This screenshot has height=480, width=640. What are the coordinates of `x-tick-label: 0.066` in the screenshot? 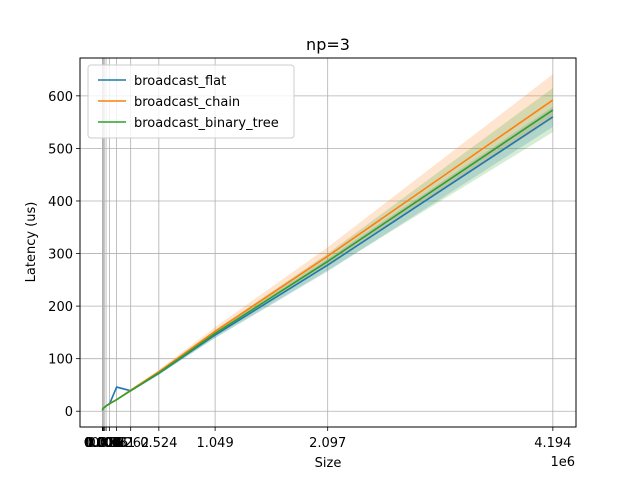 It's located at (109, 443).